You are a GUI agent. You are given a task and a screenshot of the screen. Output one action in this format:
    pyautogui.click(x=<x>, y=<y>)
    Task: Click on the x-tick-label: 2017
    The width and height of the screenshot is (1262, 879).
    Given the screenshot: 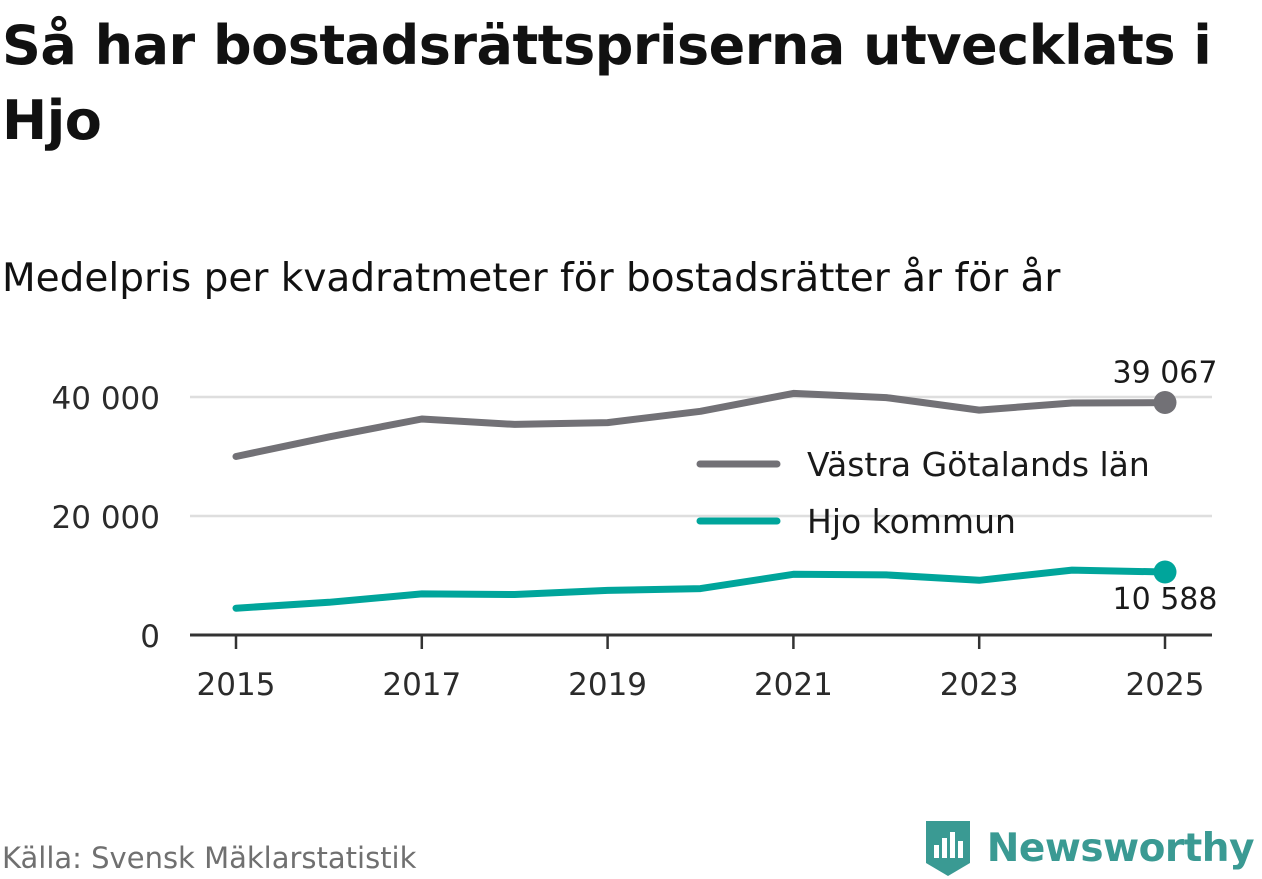 What is the action you would take?
    pyautogui.click(x=421, y=685)
    